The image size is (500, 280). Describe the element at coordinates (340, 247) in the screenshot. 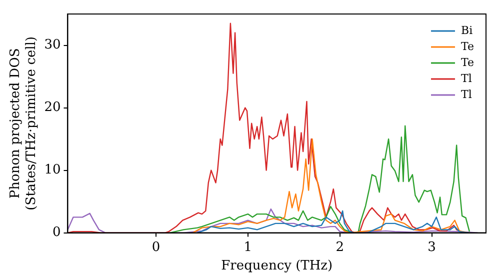

I see `x-tick-label: 2` at that location.